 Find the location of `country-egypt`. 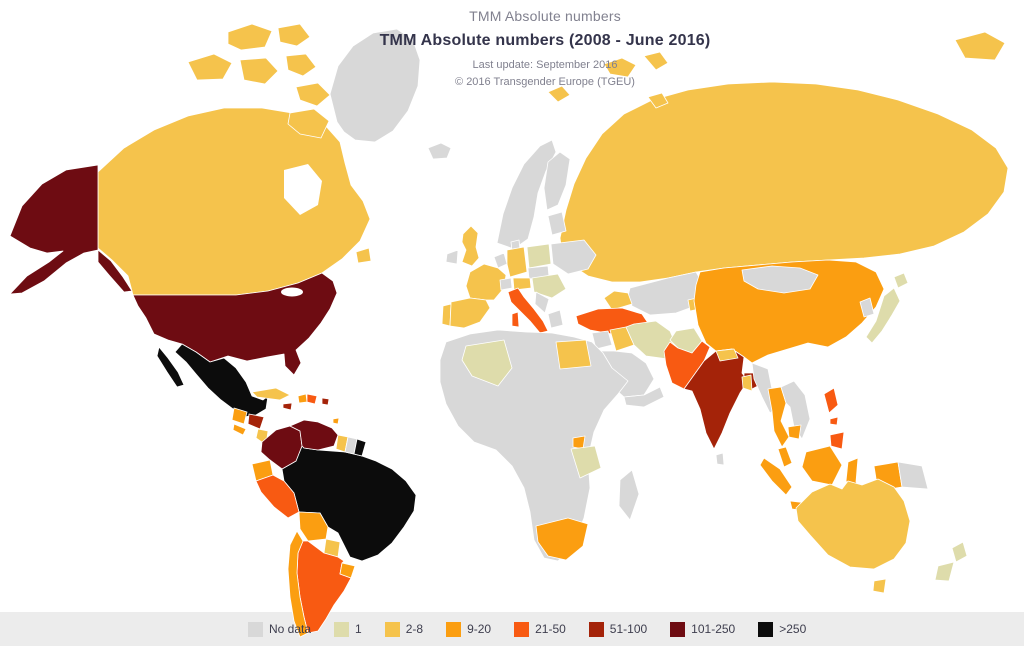

country-egypt is located at coordinates (573, 354).